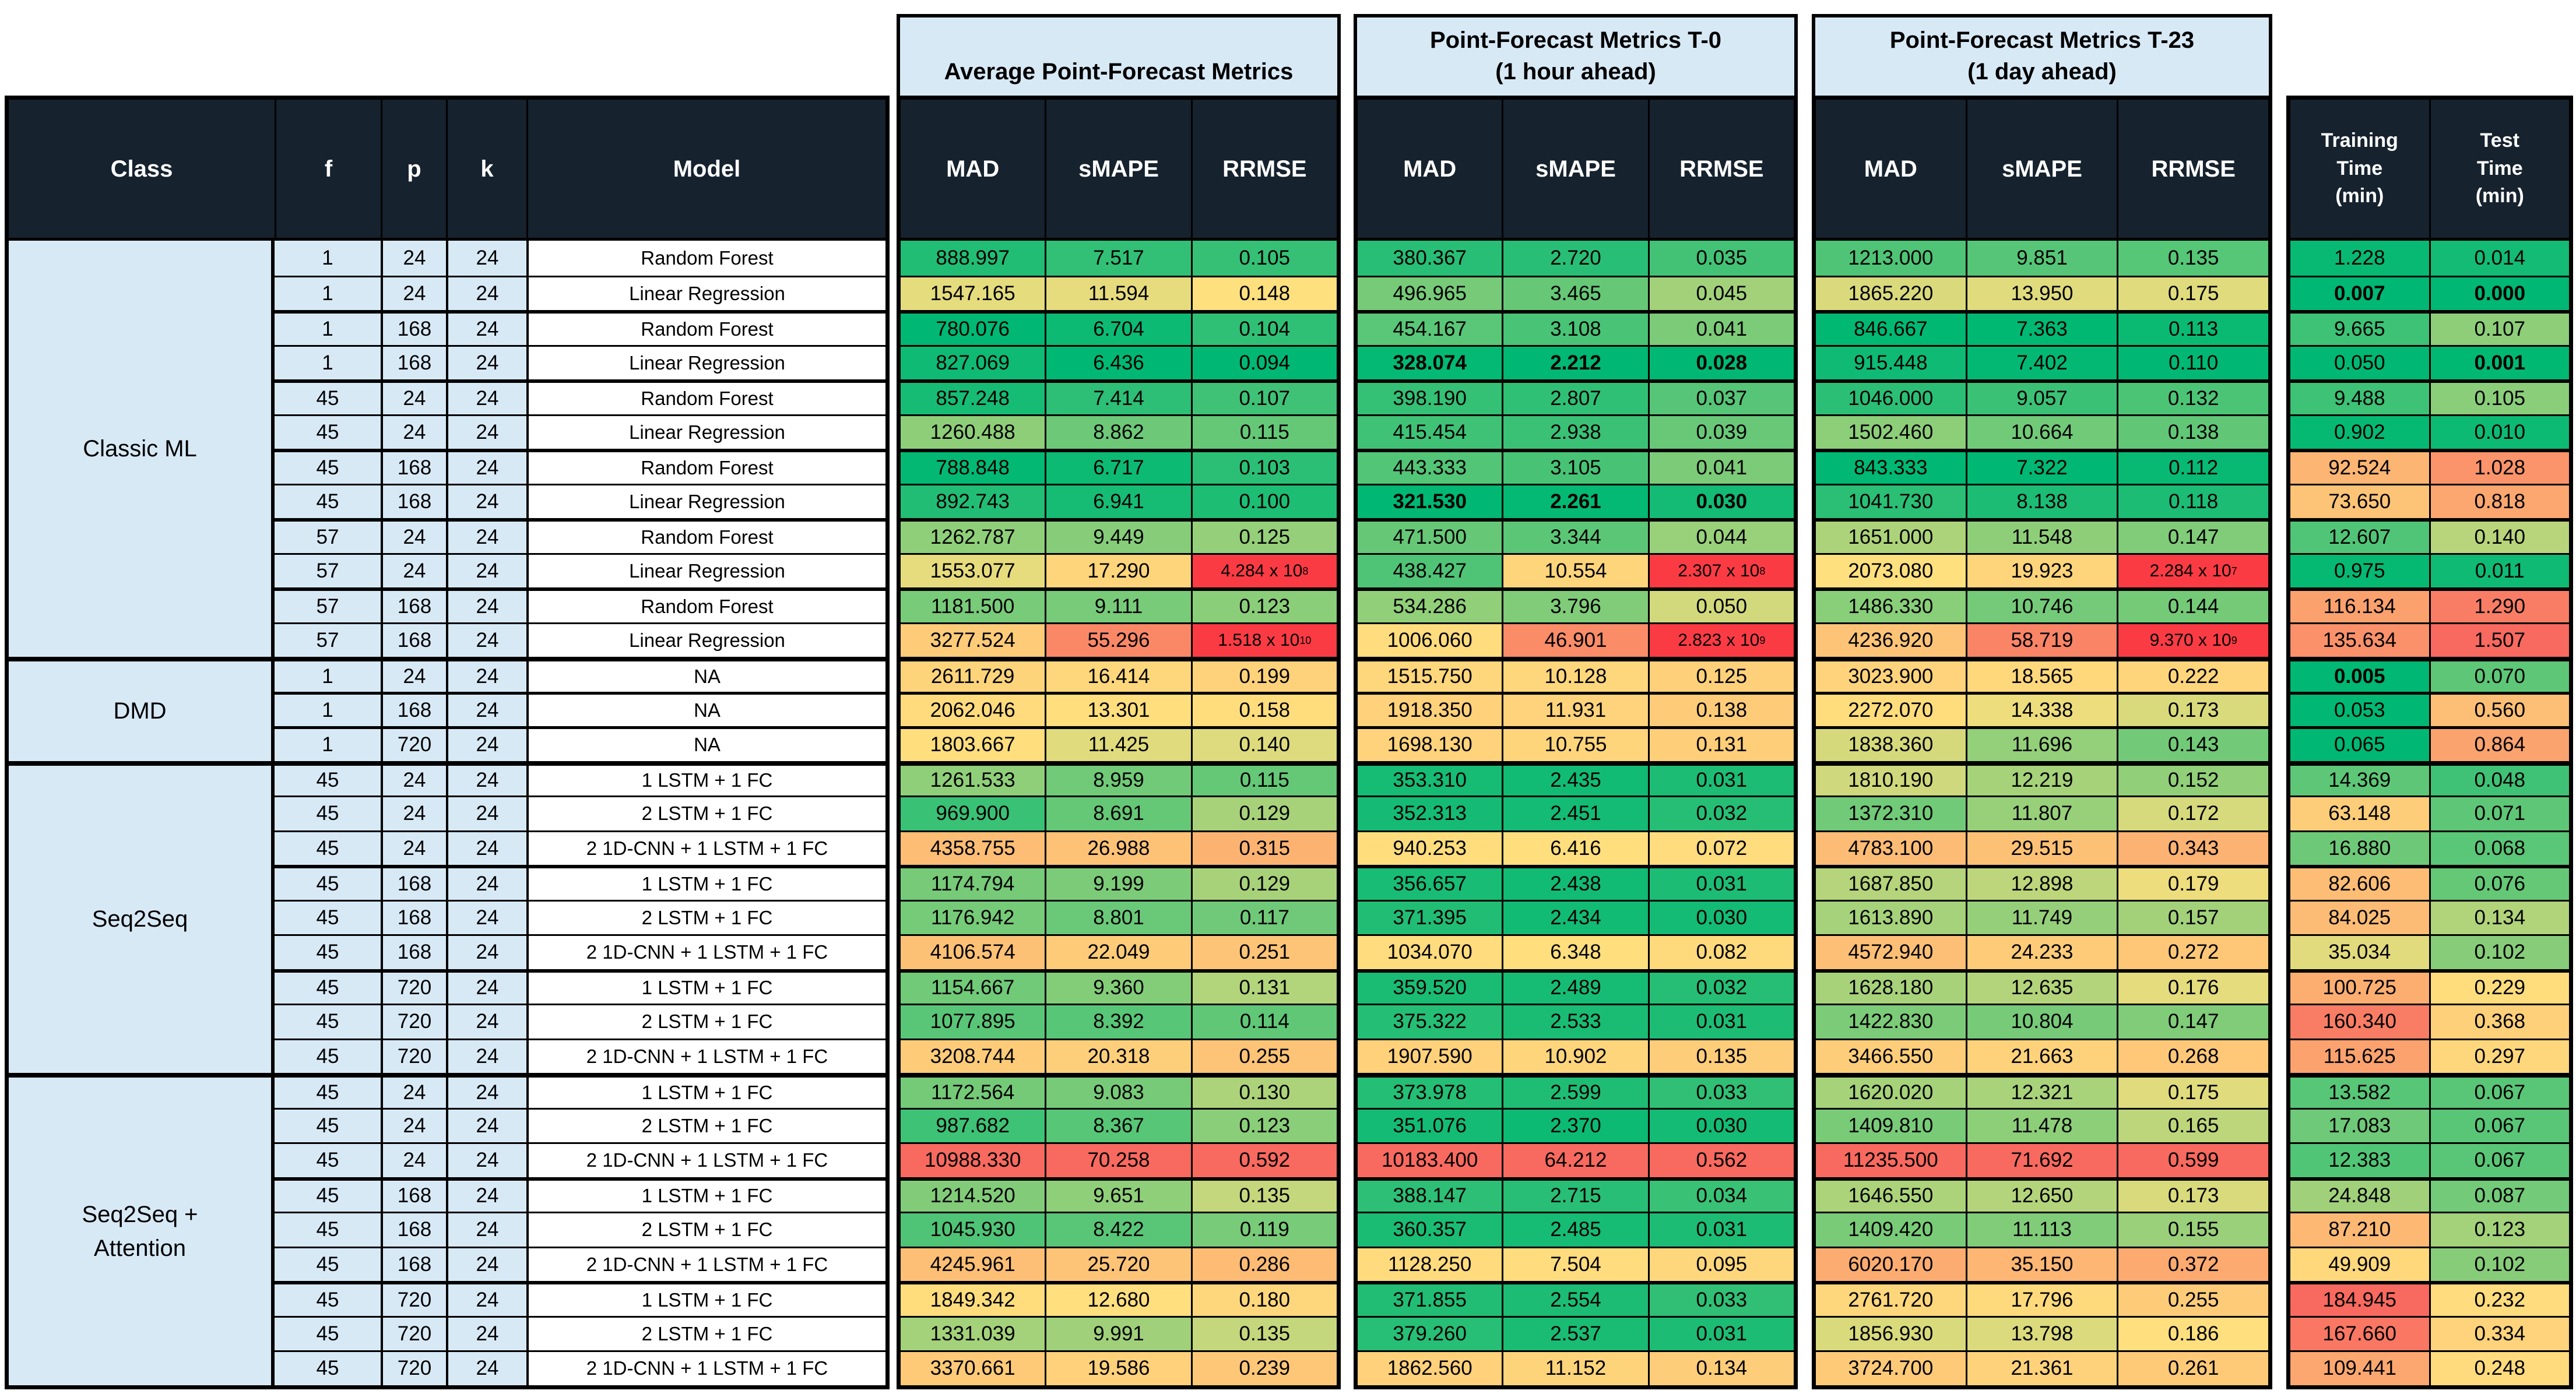  What do you see at coordinates (2429, 1263) in the screenshot?
I see `table-row: 49.909 0.102` at bounding box center [2429, 1263].